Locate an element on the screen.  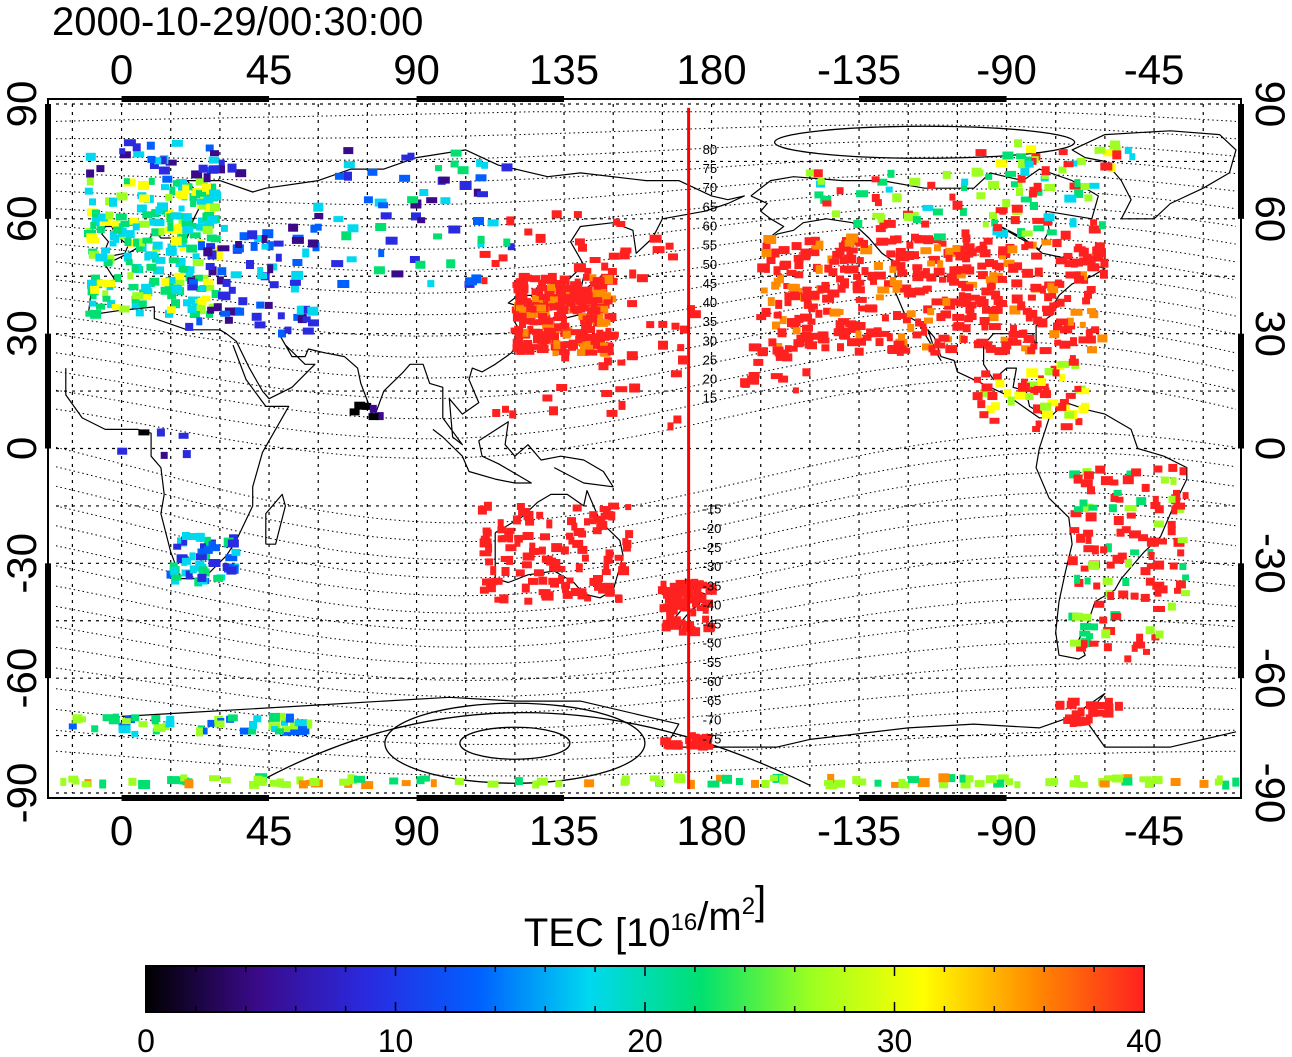
top-lon-tick-label: -45 is located at coordinates (1154, 69).